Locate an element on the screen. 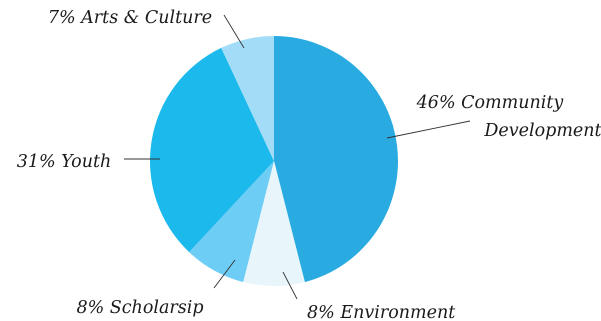  slice-label-1-line-1: 46% Community is located at coordinates (490, 103).